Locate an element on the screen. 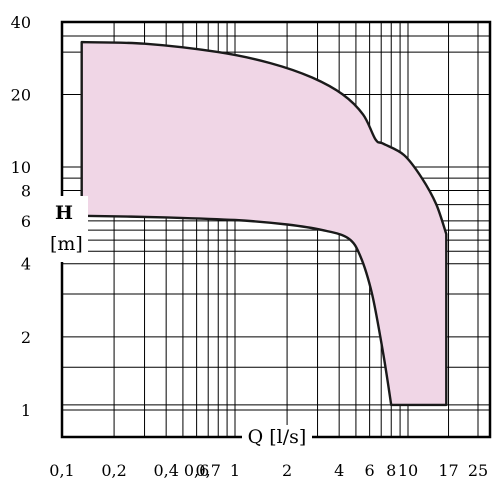  x-tick-label: 0,4 is located at coordinates (165, 470).